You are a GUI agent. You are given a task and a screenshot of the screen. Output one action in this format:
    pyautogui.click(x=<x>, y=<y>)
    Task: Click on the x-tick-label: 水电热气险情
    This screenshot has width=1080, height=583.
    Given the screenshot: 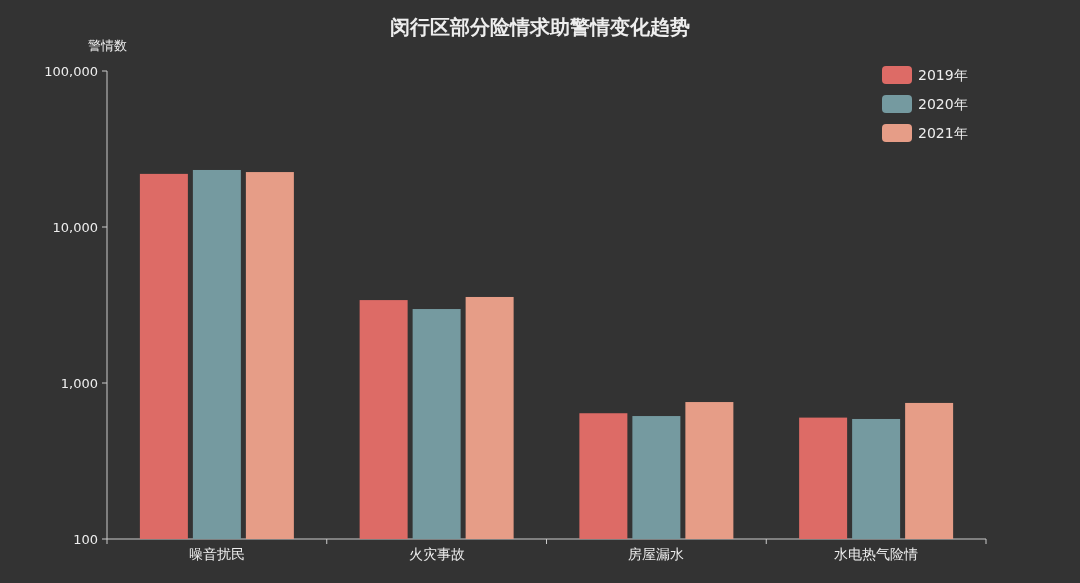 What is the action you would take?
    pyautogui.click(x=876, y=554)
    